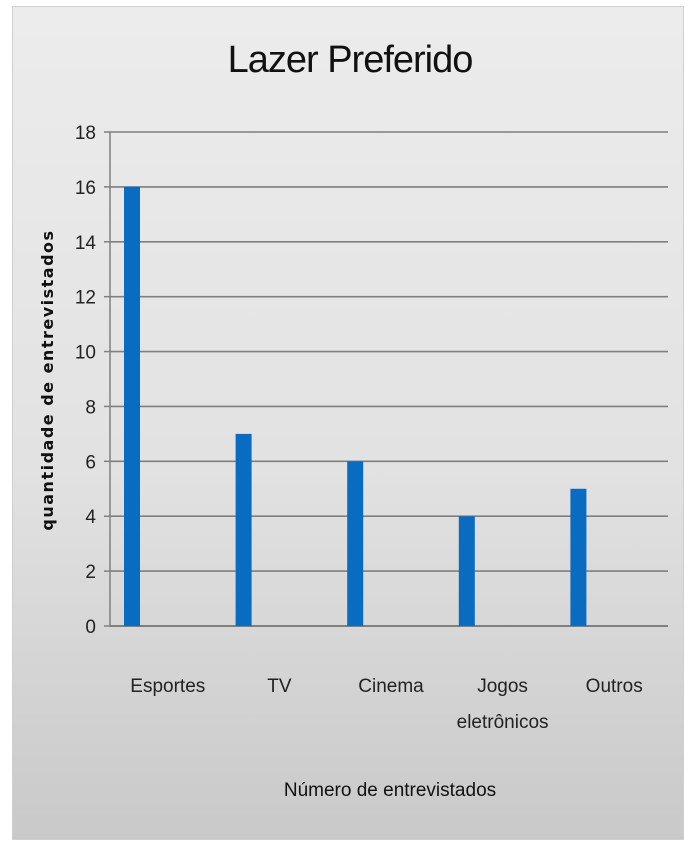 The width and height of the screenshot is (694, 847). I want to click on x-category-label-line: eletrônicos, so click(503, 722).